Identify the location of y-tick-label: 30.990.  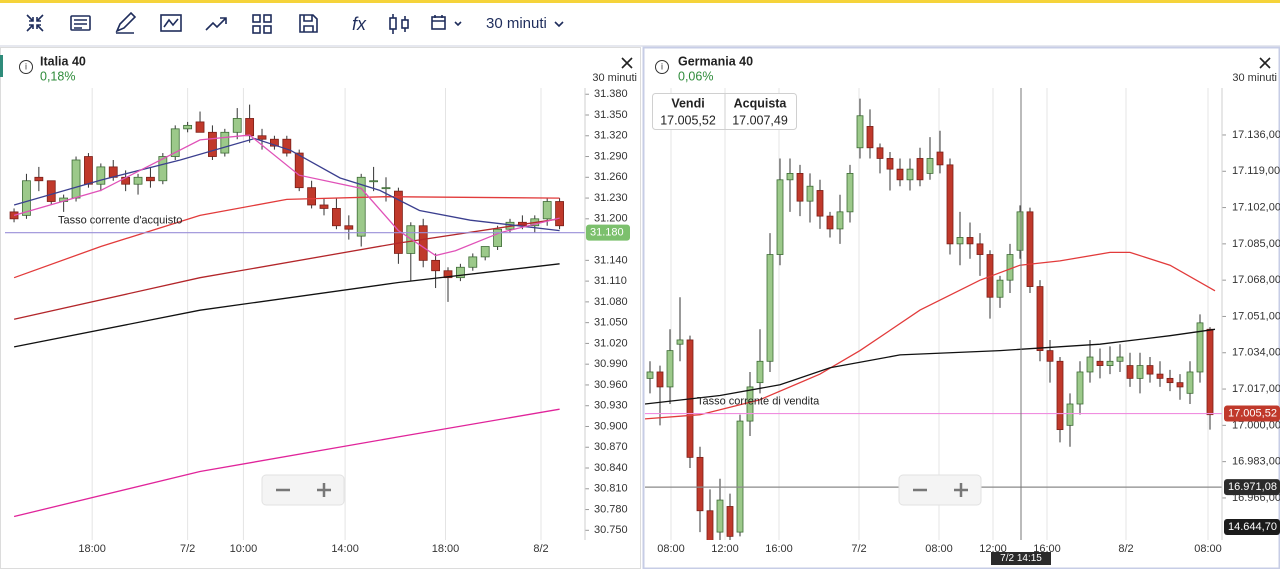
(611, 364).